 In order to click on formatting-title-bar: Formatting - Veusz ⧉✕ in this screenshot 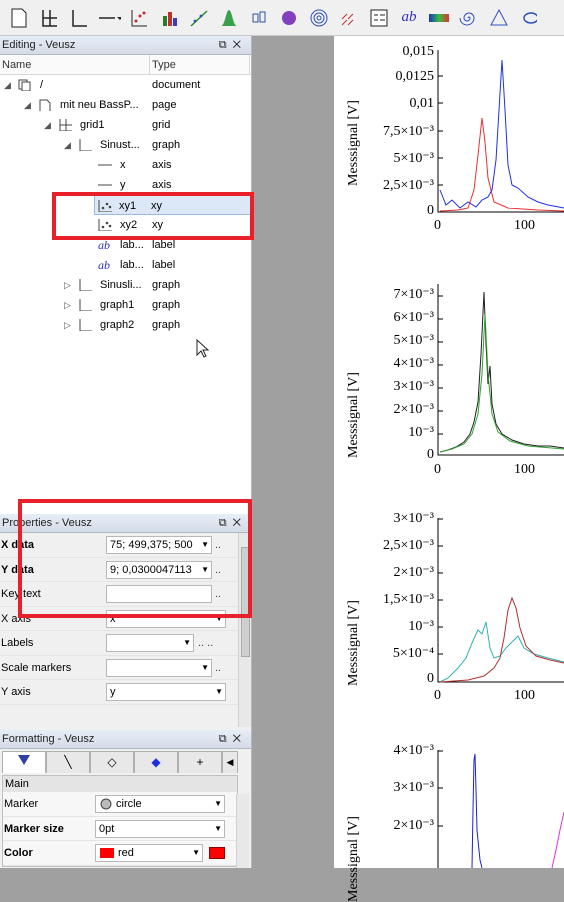, I will do `click(125, 739)`.